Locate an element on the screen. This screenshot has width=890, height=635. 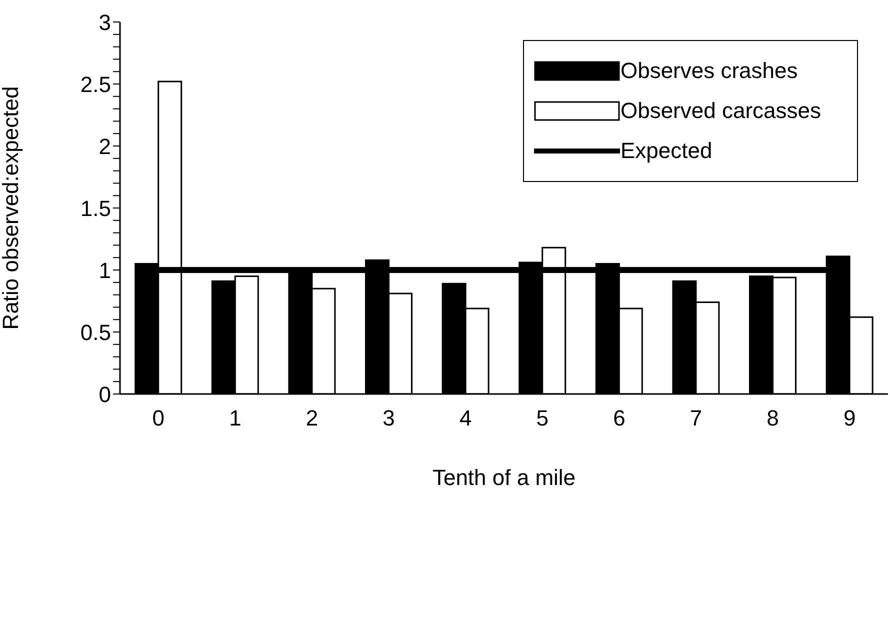
x-axis-title: Tenth of a mile is located at coordinates (504, 477).